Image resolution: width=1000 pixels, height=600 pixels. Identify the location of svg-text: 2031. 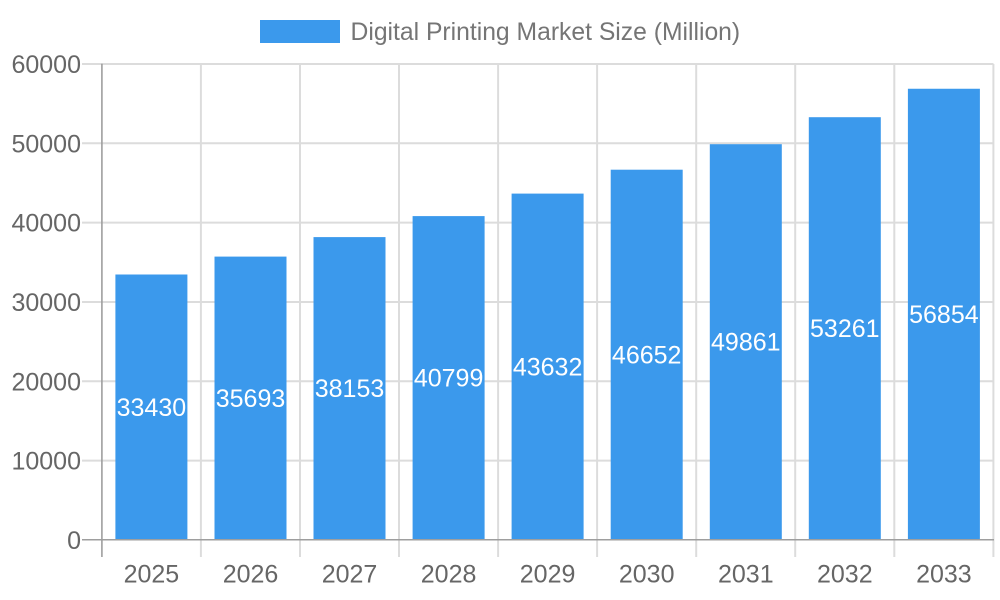
(746, 575).